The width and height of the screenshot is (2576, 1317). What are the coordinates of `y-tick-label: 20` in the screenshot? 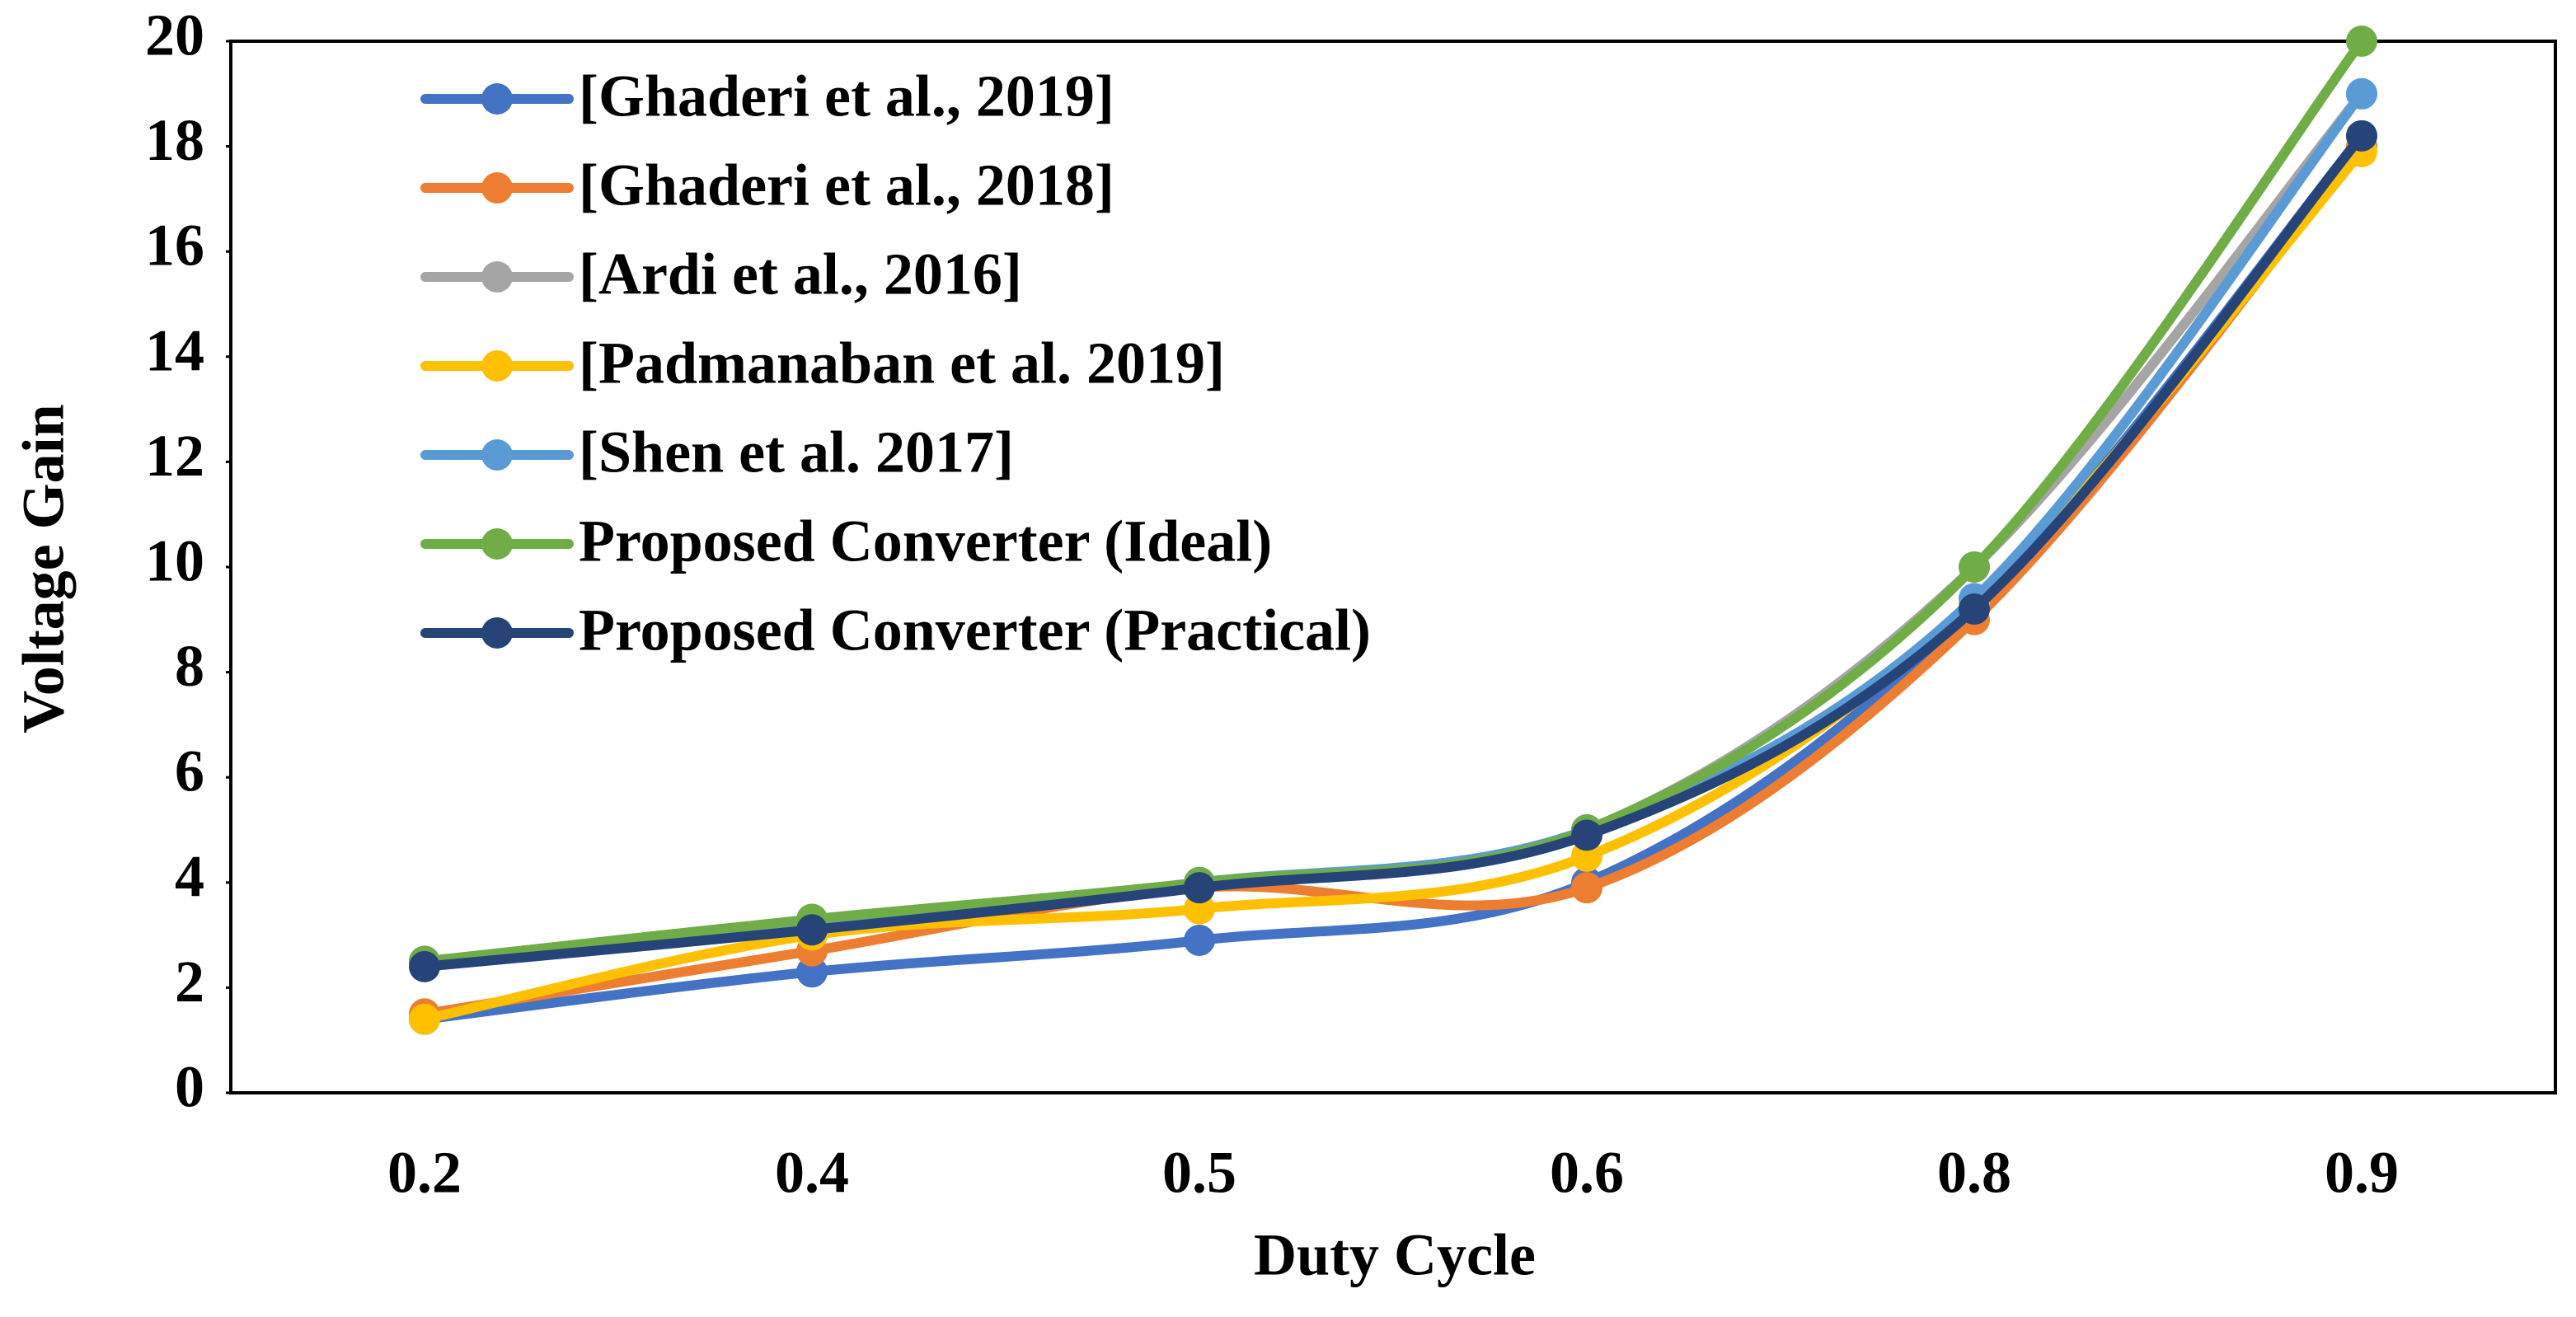 It's located at (175, 35).